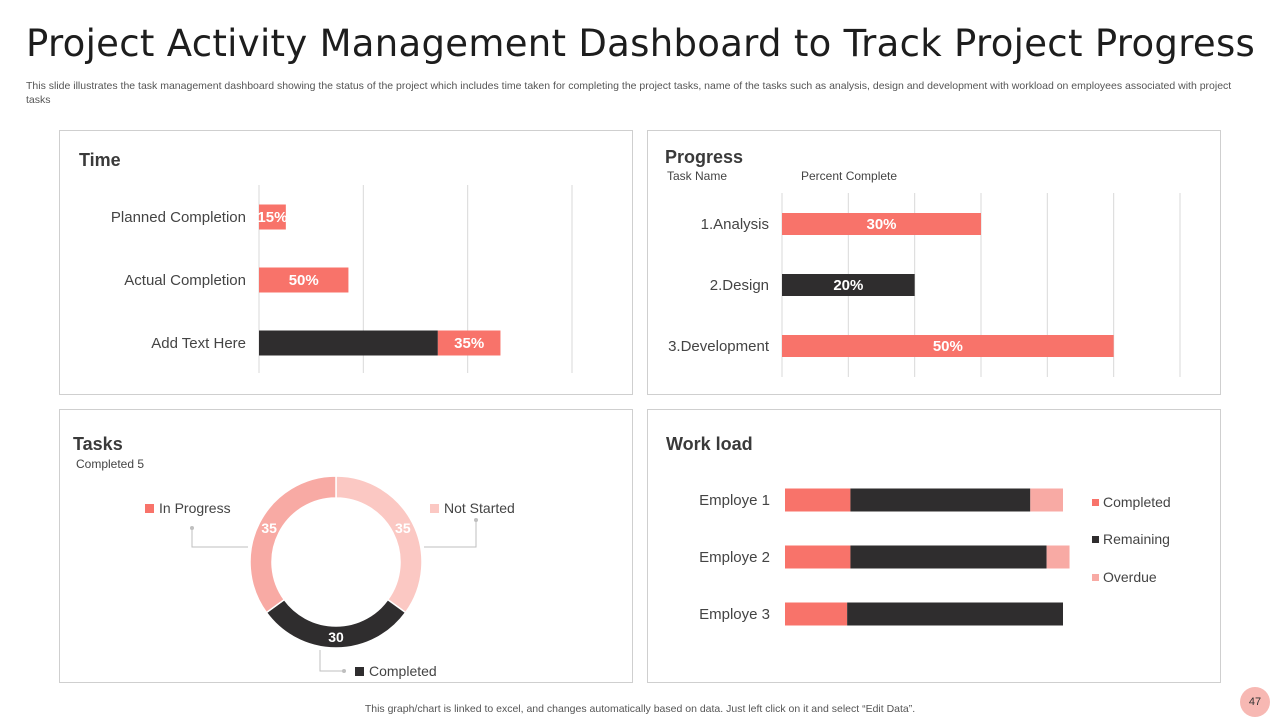  I want to click on data-label: 20%, so click(848, 285).